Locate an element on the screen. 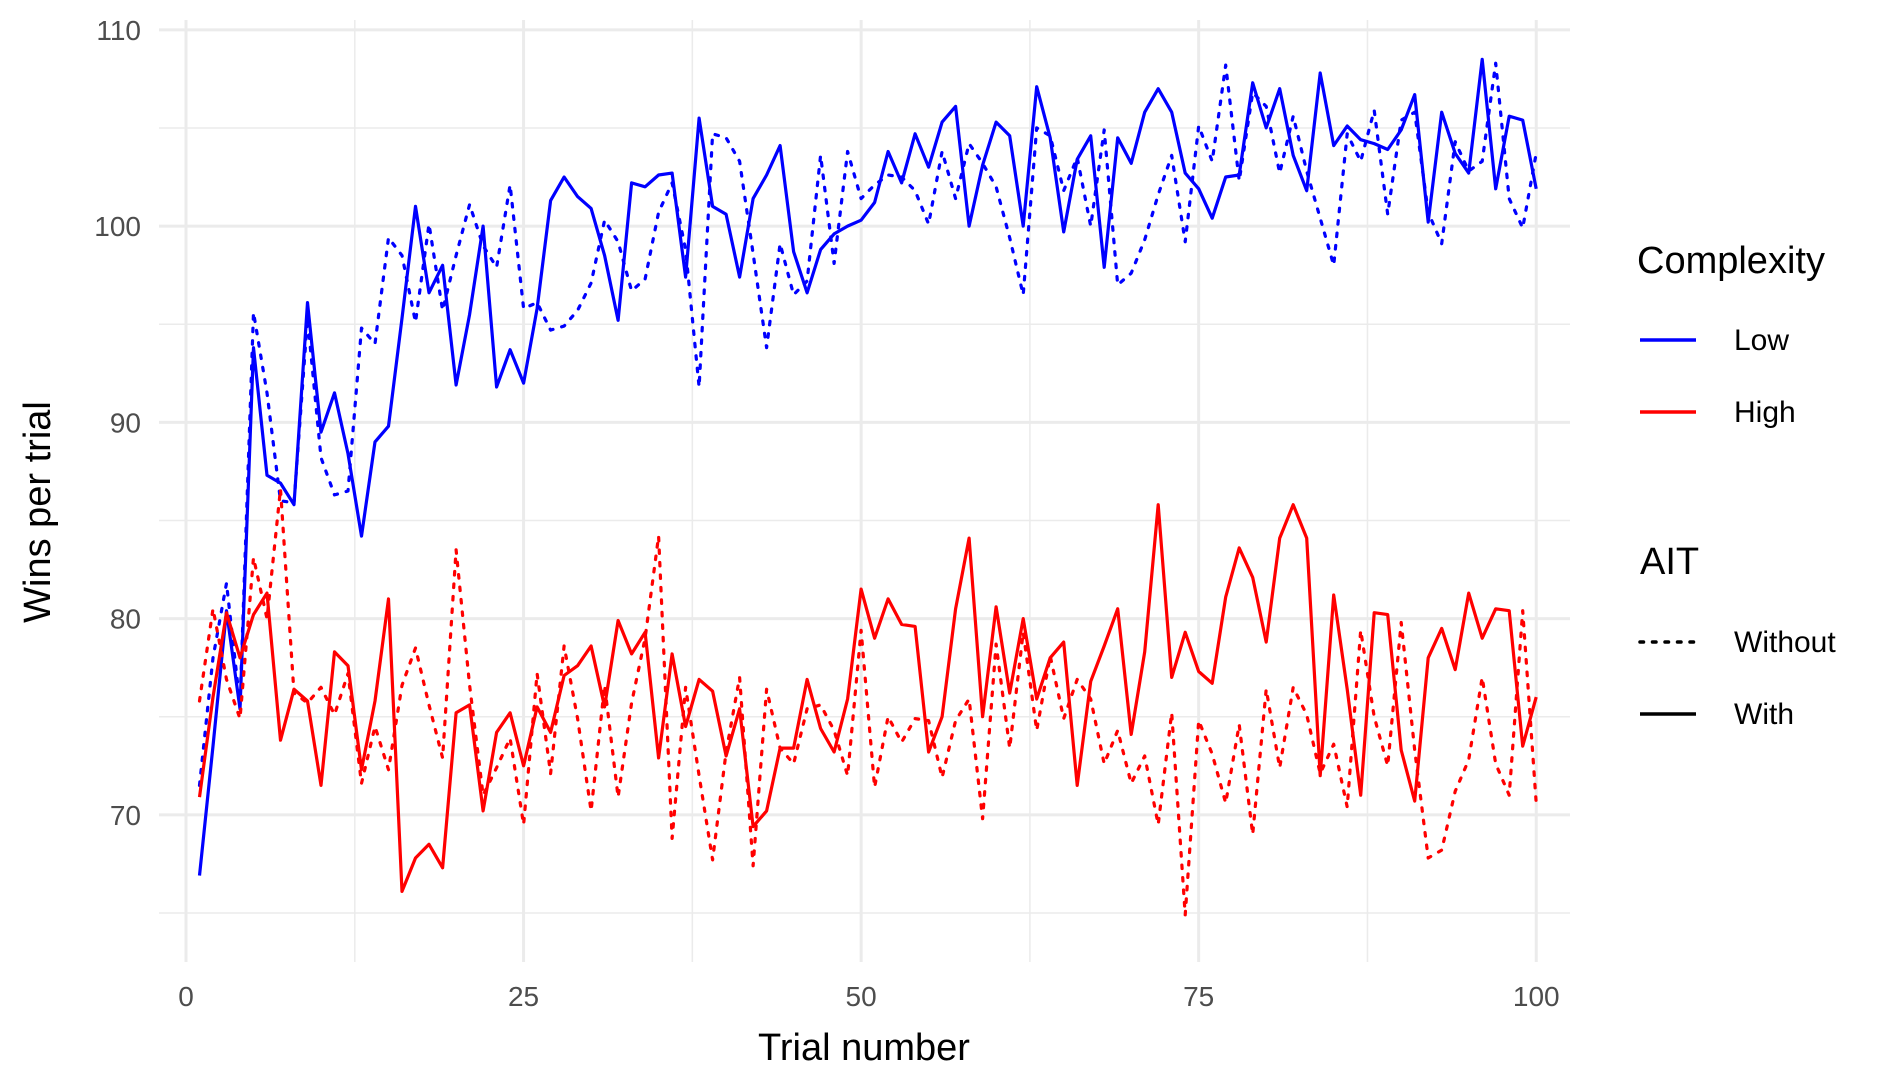  y-tick-label: 80 is located at coordinates (125, 619).